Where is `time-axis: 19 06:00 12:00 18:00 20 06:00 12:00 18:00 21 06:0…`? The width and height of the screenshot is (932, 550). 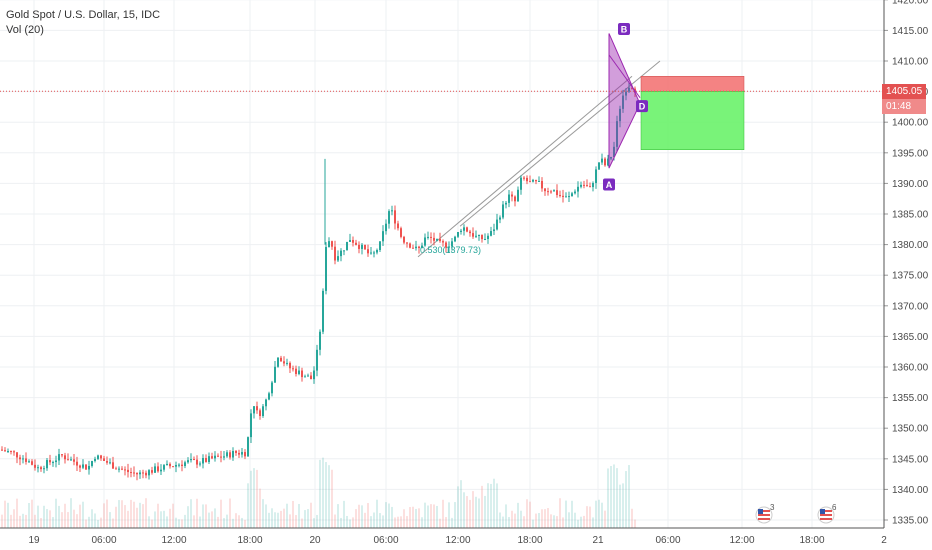 time-axis: 19 06:00 12:00 18:00 20 06:00 12:00 18:00 21 06:0… is located at coordinates (443, 536).